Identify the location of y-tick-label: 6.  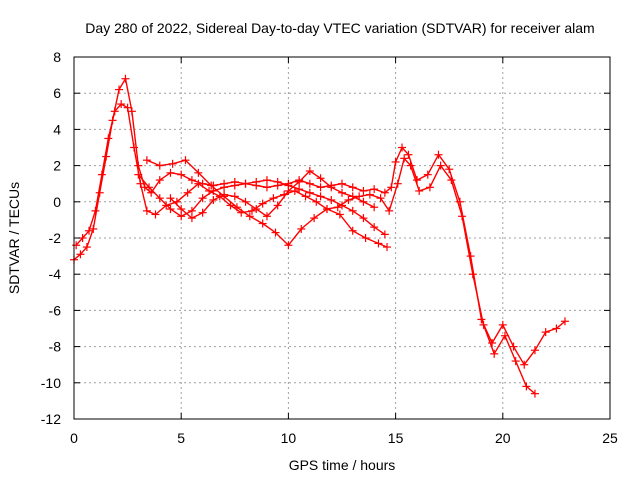
(57, 93).